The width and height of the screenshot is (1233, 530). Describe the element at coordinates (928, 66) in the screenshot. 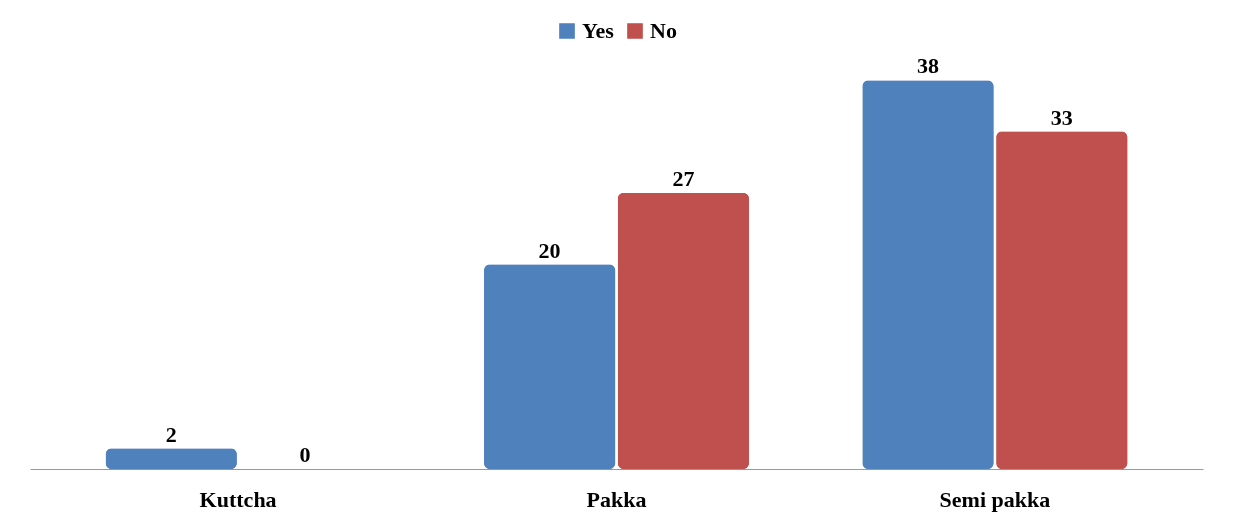

I see `data-label: 38` at that location.